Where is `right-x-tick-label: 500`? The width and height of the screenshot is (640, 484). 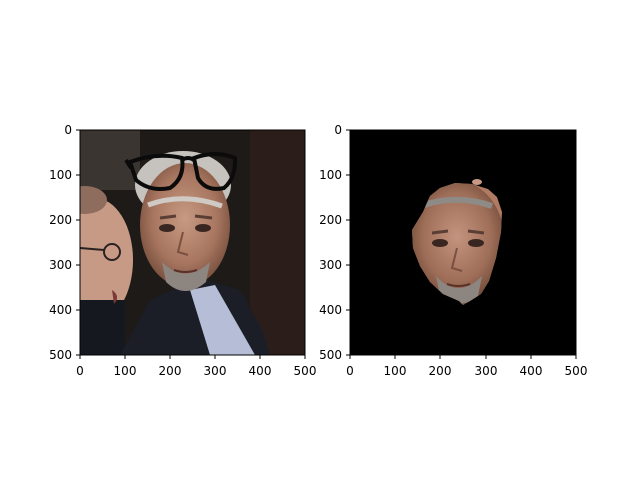
right-x-tick-label: 500 is located at coordinates (576, 371).